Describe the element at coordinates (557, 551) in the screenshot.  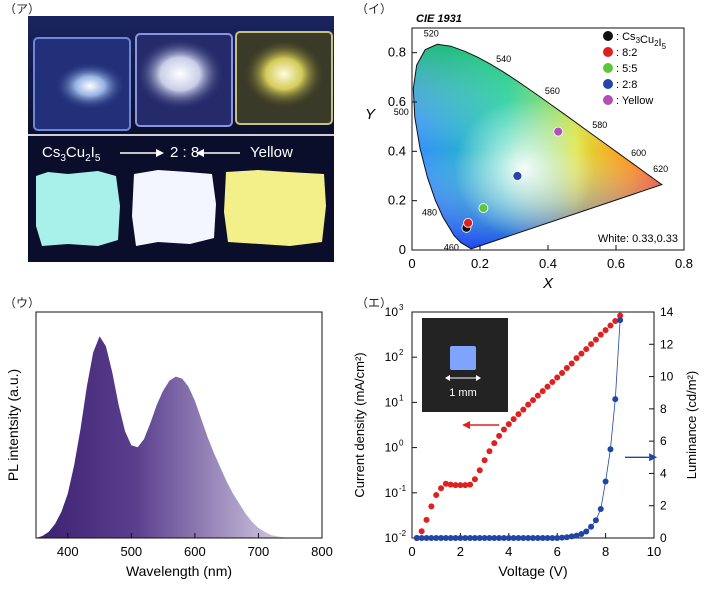
I see `jvl-xtick-label-3: 6` at that location.